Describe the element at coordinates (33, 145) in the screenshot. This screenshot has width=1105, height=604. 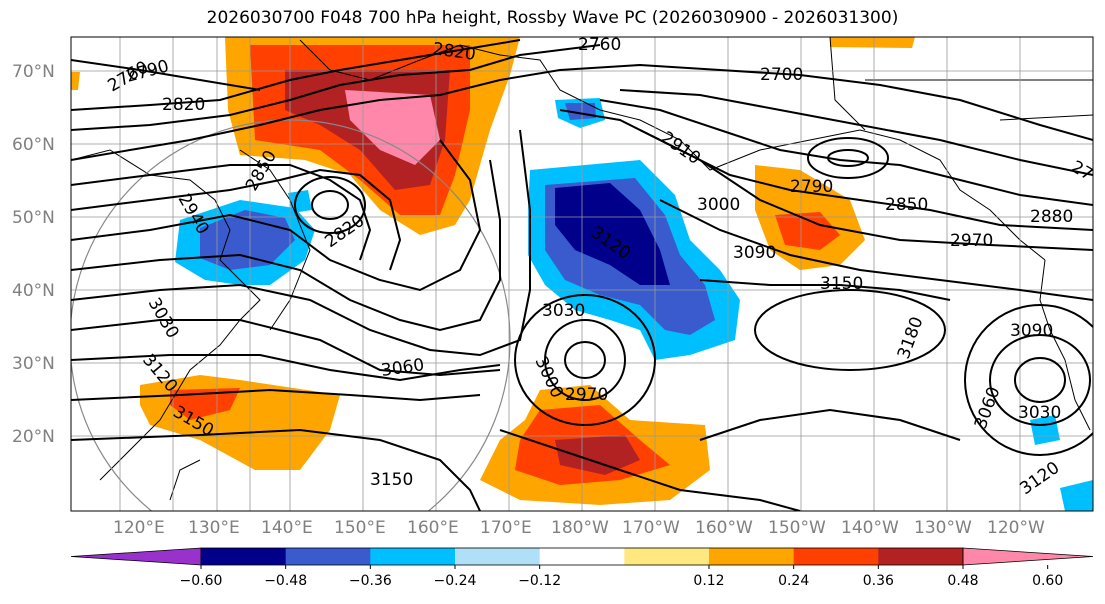
I see `lat-label: 60°N` at that location.